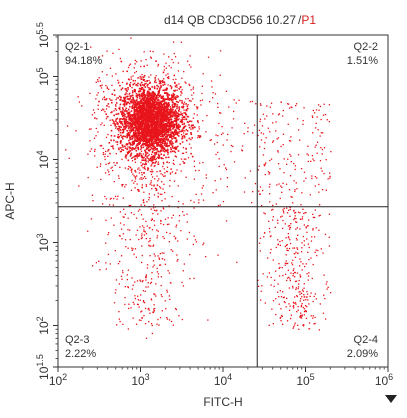  I want to click on chart-title-gate: P1, so click(308, 20).